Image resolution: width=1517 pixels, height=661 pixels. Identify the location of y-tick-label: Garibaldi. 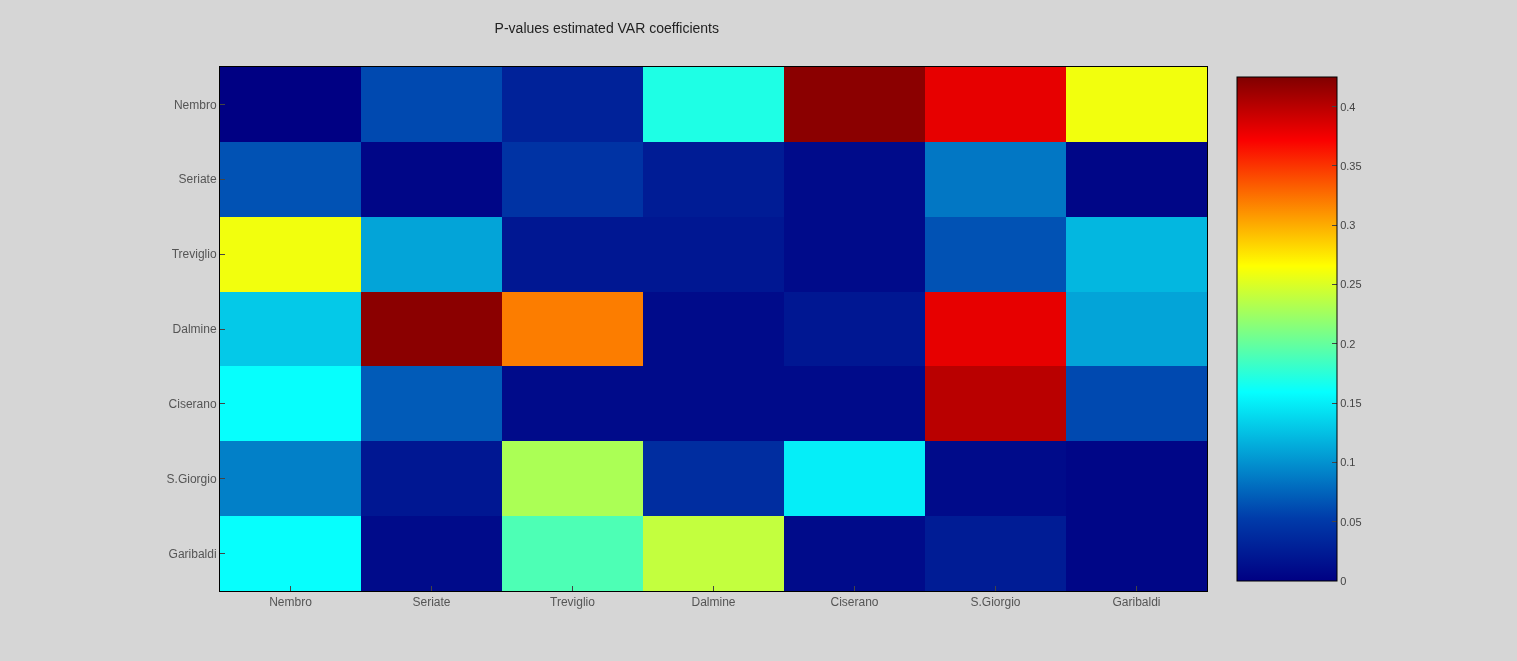
(192, 553).